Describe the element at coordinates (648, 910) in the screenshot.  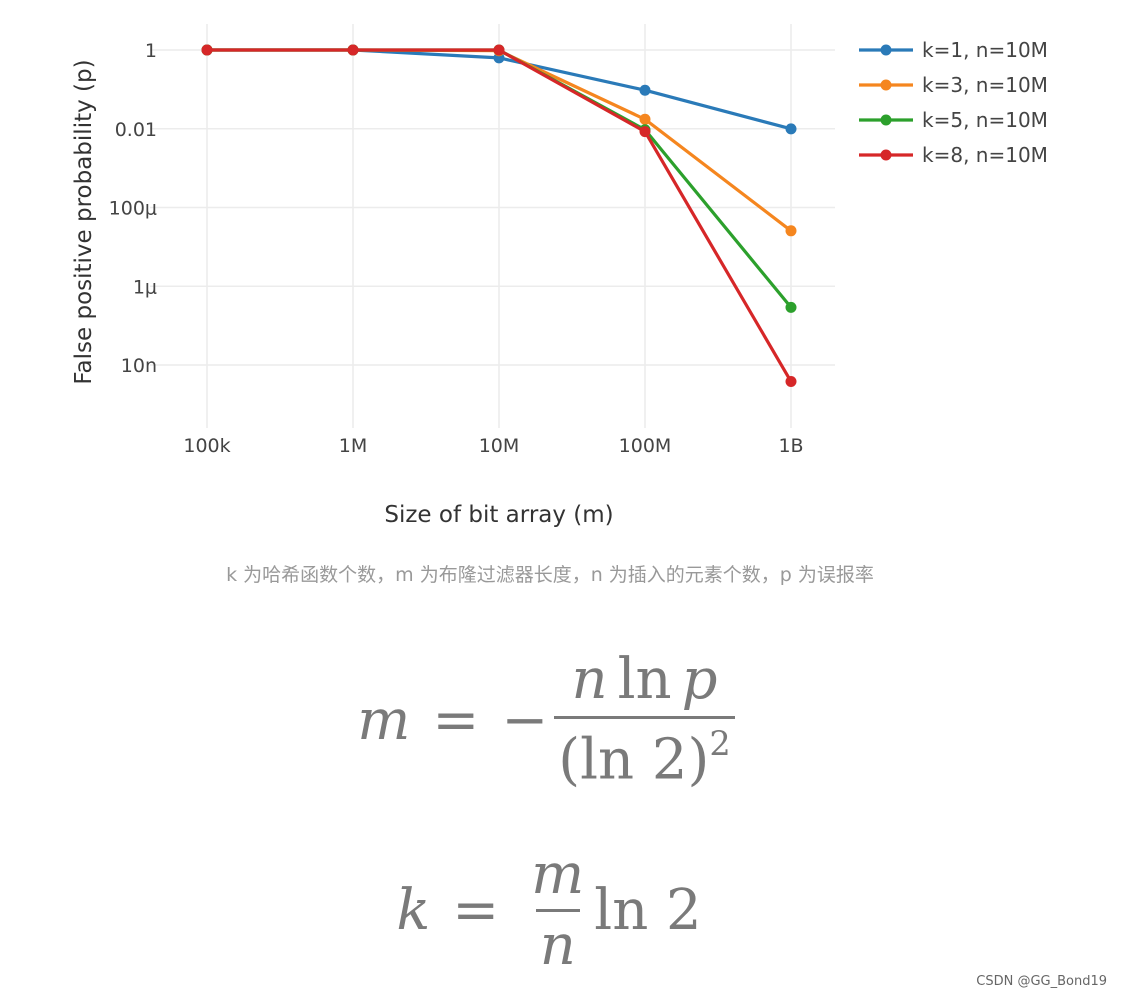
I see `formula-k-tail: ln 2` at that location.